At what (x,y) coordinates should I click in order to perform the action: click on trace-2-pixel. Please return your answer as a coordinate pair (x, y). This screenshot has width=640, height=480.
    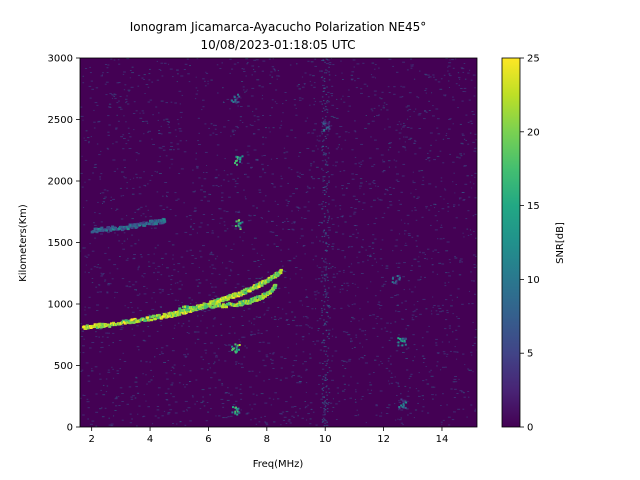
    Looking at the image, I should click on (134, 226).